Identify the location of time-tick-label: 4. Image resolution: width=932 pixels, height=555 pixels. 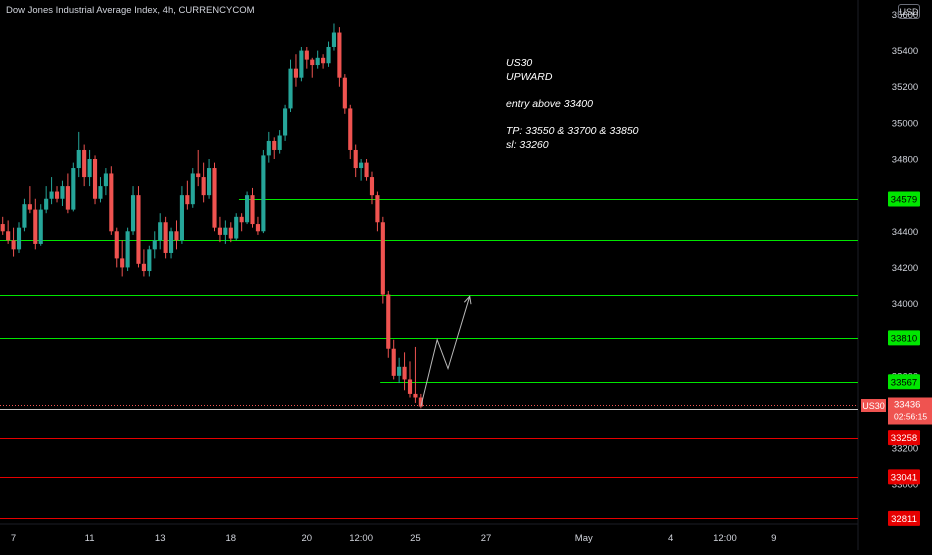
(670, 538).